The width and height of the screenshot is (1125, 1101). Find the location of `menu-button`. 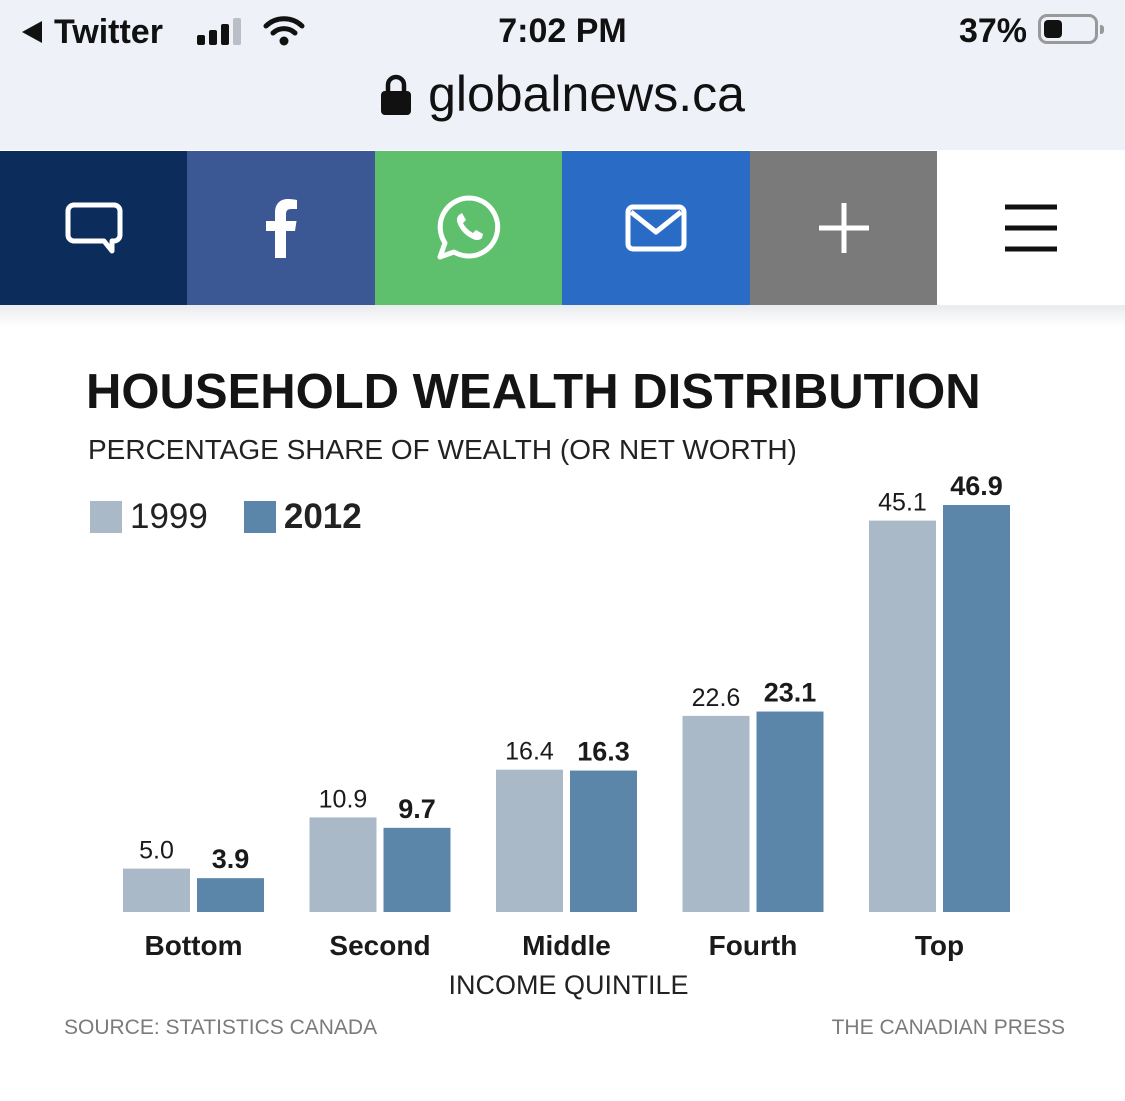

menu-button is located at coordinates (1031, 228).